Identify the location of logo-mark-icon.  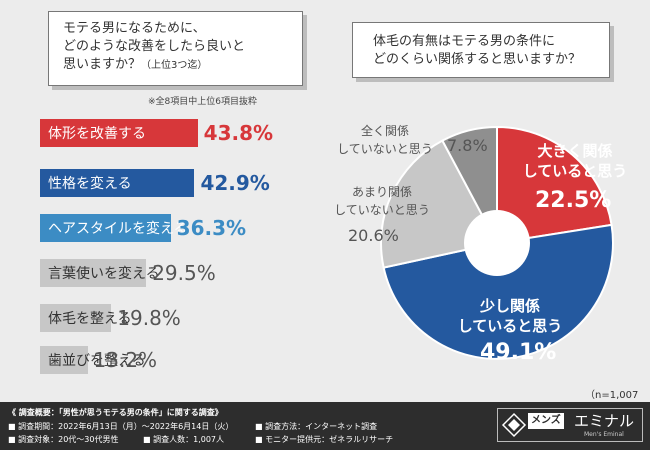
(514, 425).